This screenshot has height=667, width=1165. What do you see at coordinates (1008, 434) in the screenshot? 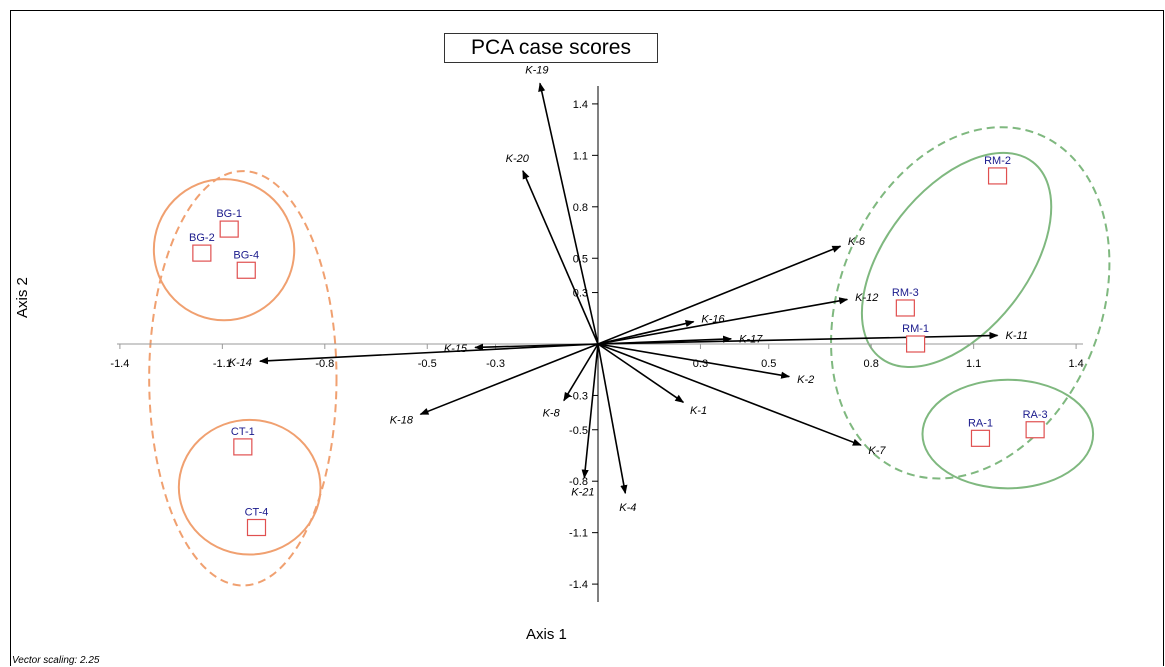
I see `cluster-ellipse-ra` at bounding box center [1008, 434].